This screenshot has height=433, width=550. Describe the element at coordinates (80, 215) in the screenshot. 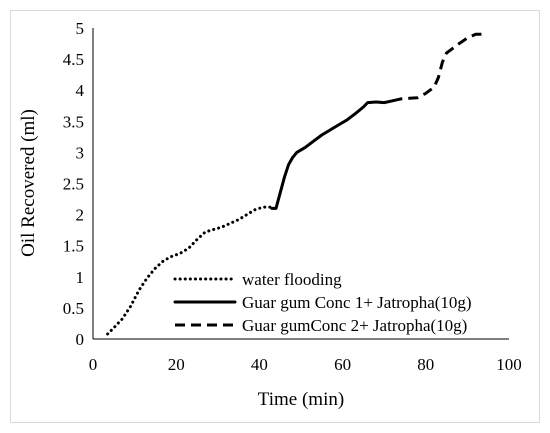

I see `y-tick-label: 2` at that location.